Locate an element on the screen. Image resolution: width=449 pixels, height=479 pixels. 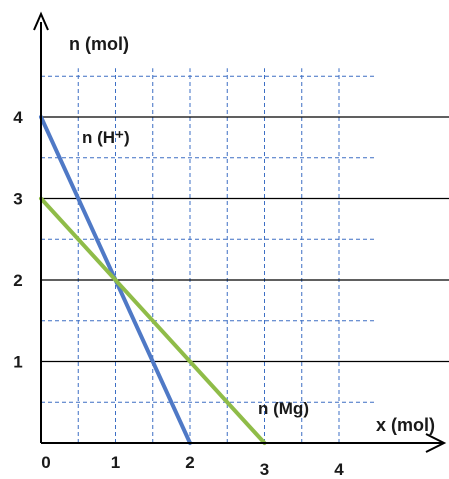
y-tick-label: 4 is located at coordinates (18, 117).